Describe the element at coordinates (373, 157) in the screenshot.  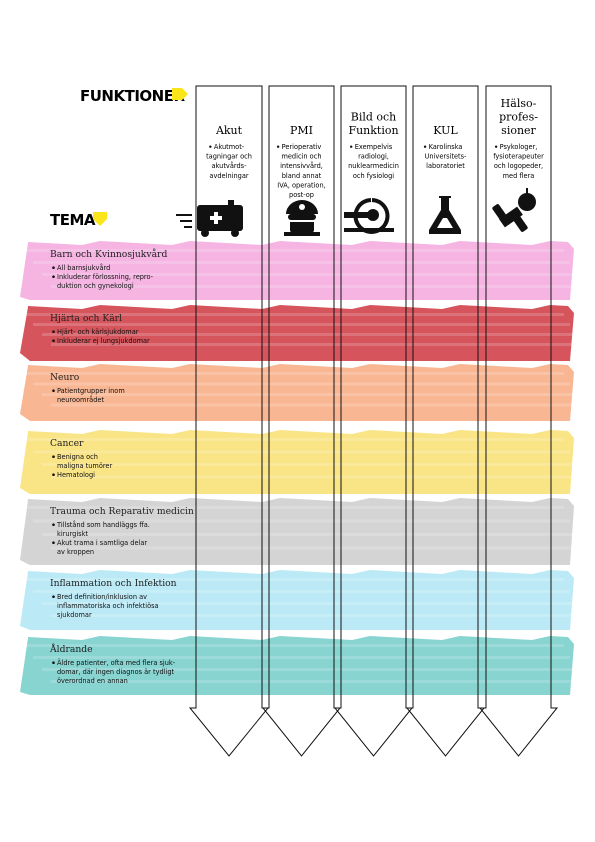
I see `column-bullet-line: radiologi,` at that location.